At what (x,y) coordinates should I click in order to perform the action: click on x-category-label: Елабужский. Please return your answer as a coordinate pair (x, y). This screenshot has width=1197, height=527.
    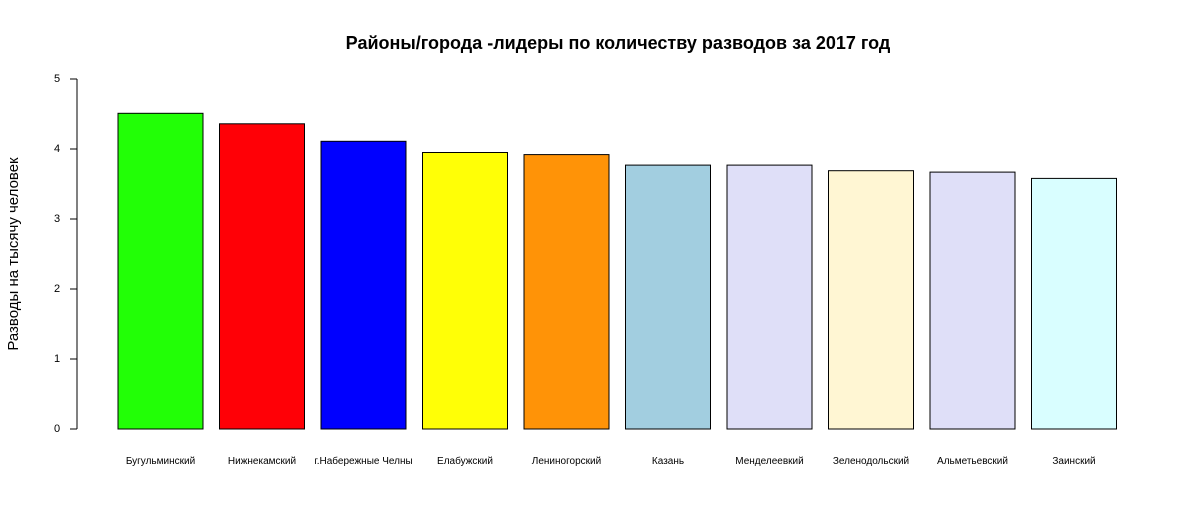
    Looking at the image, I should click on (465, 461).